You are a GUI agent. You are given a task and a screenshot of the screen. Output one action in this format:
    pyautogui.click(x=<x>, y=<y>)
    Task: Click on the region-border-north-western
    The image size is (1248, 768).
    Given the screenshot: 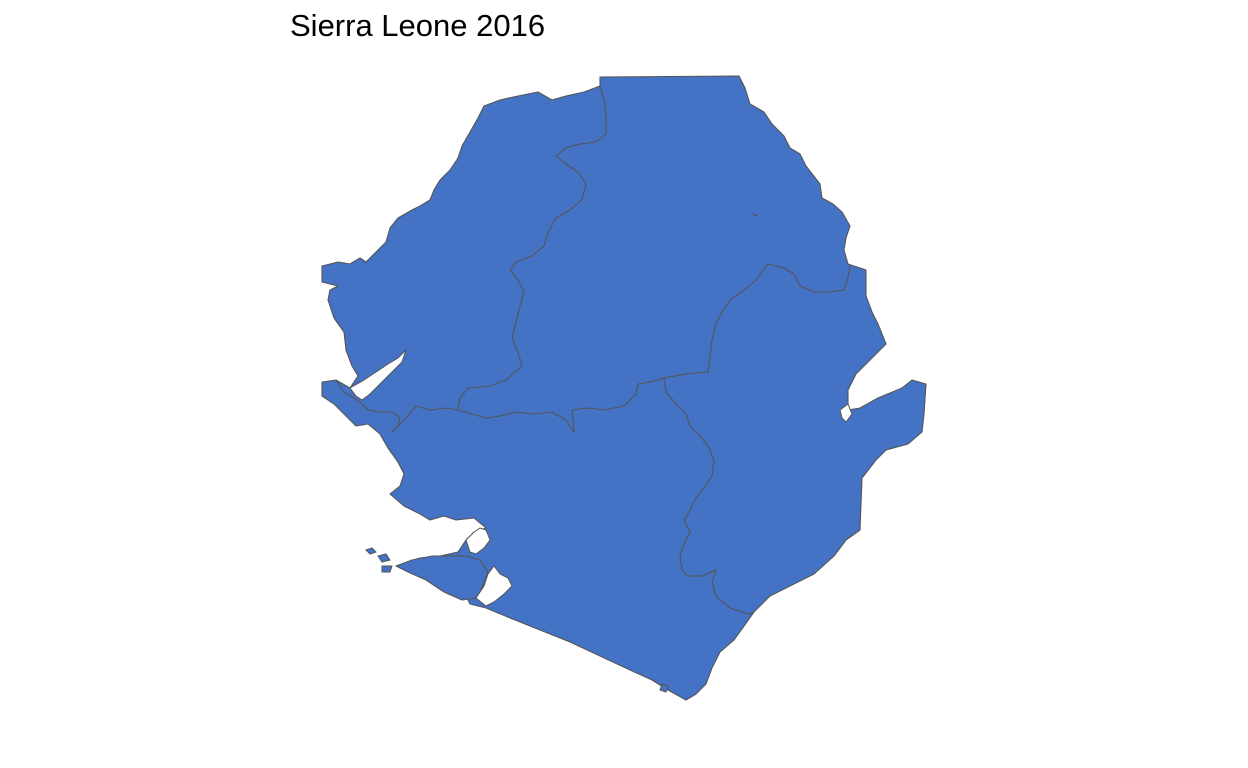 What is the action you would take?
    pyautogui.click(x=532, y=248)
    